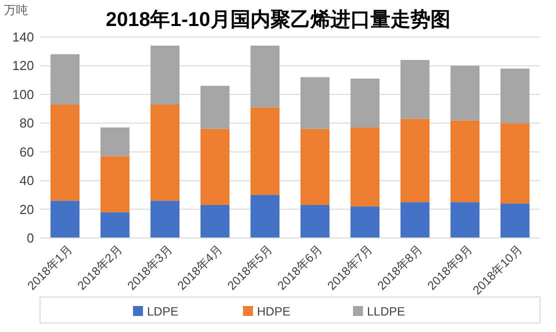 The height and width of the screenshot is (332, 556). What do you see at coordinates (23, 37) in the screenshot?
I see `y-tick-label: 140` at bounding box center [23, 37].